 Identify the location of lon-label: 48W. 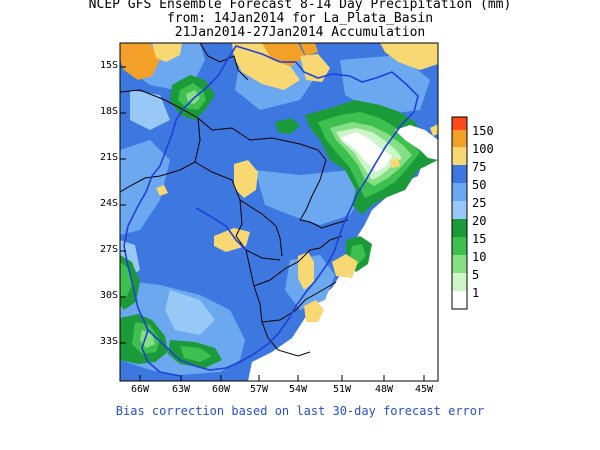
(384, 389).